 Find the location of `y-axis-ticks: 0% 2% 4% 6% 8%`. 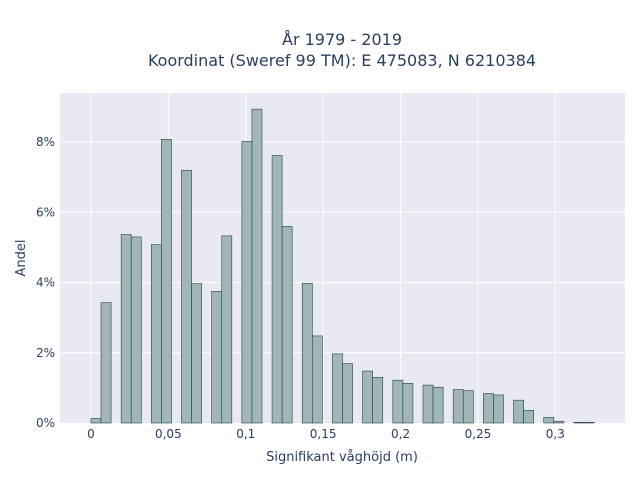

y-axis-ticks: 0% 2% 4% 6% 8% is located at coordinates (45, 282).